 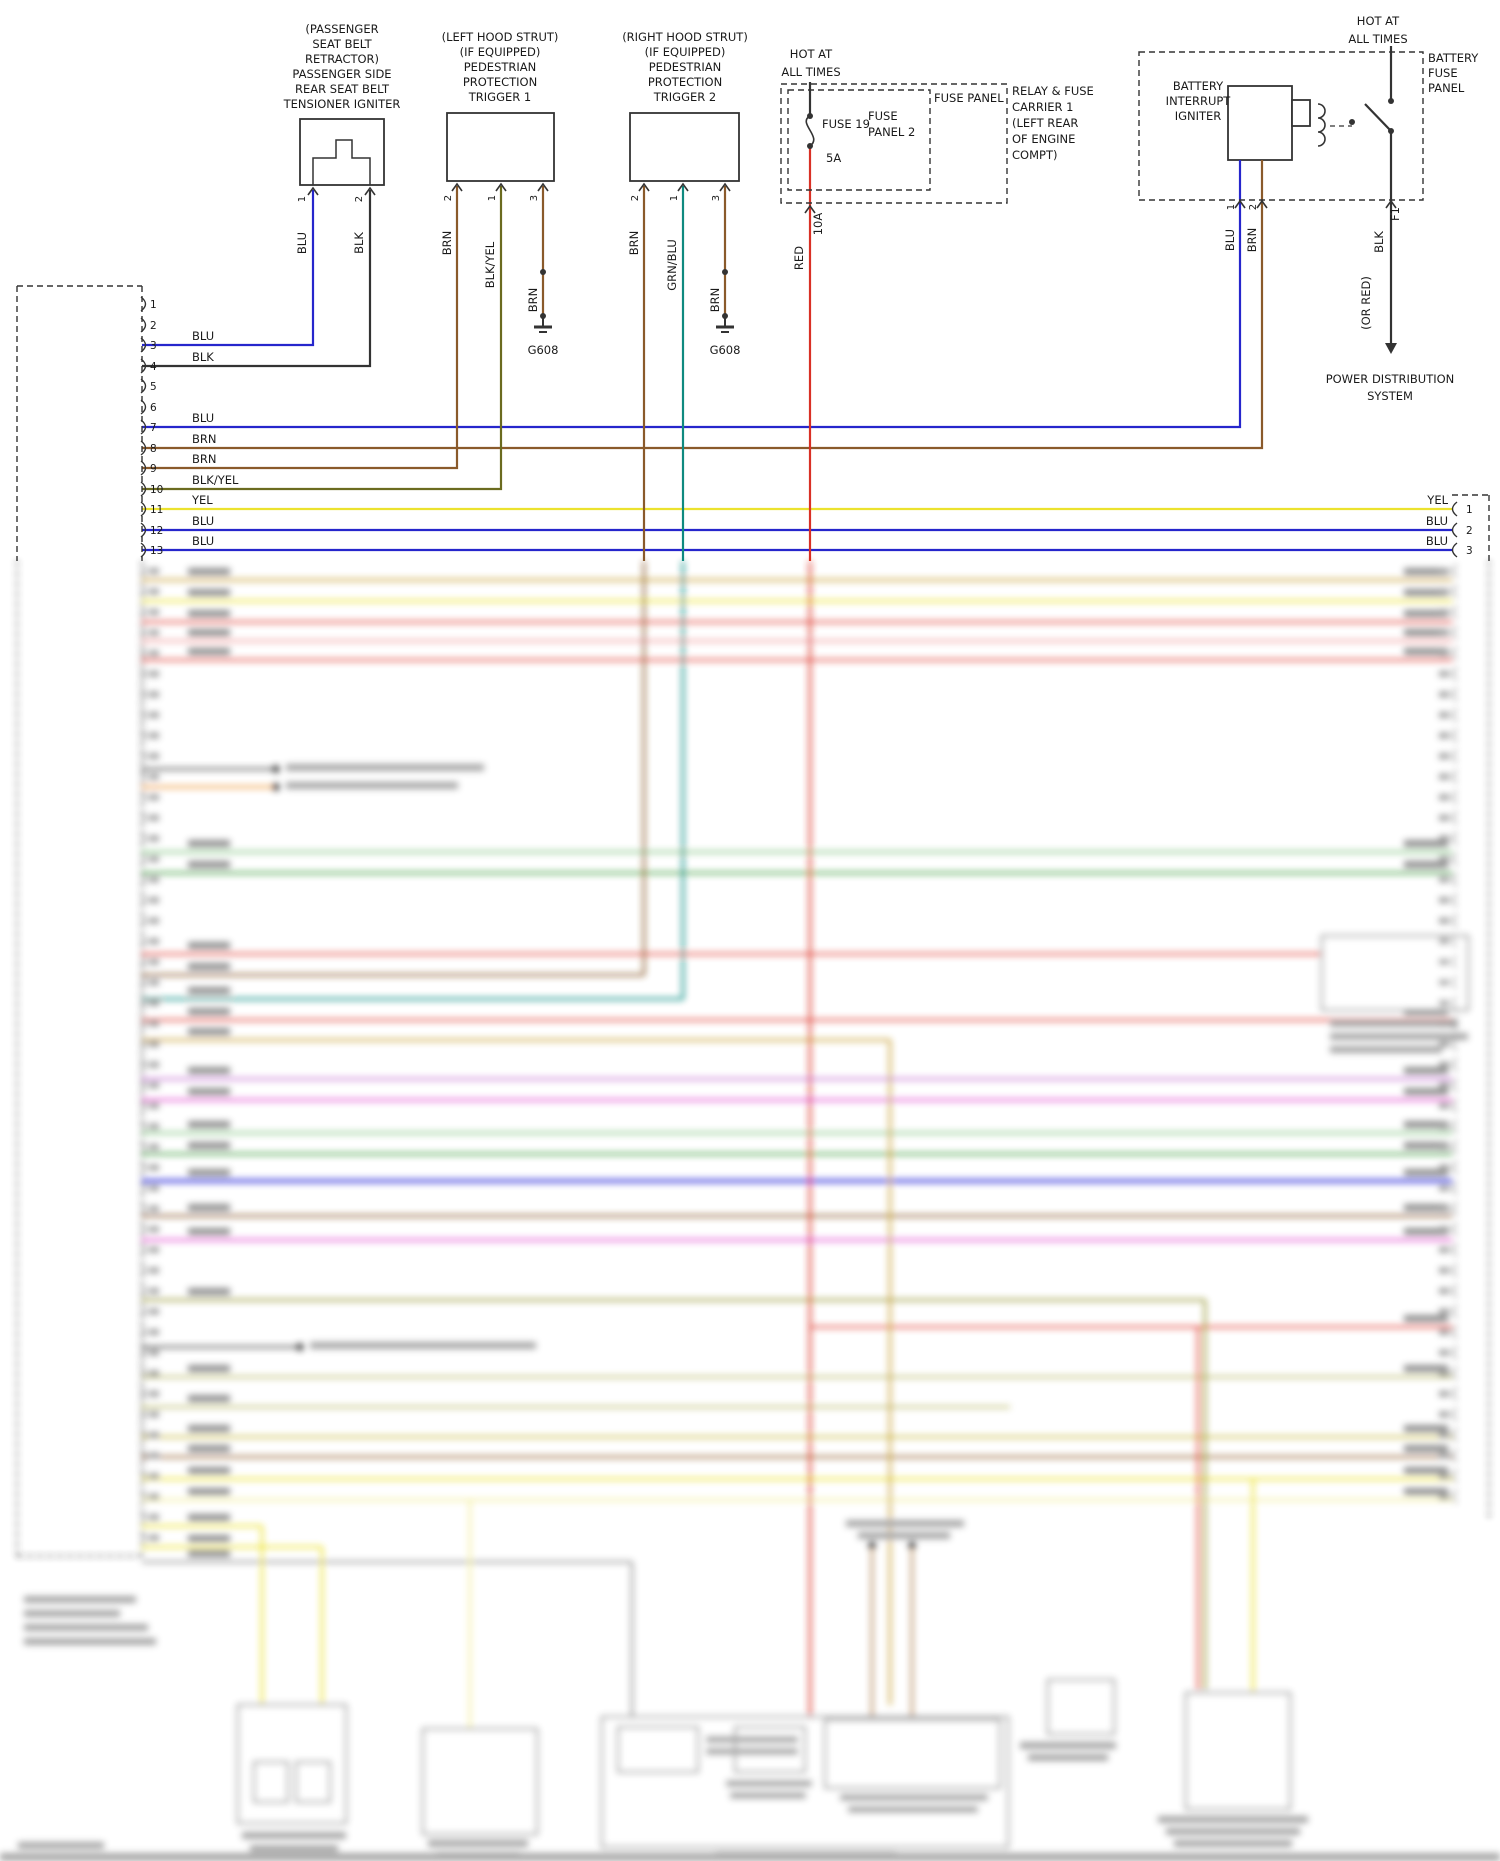 What do you see at coordinates (499, 97) in the screenshot?
I see `label-trigger-1: TRIGGER 1` at bounding box center [499, 97].